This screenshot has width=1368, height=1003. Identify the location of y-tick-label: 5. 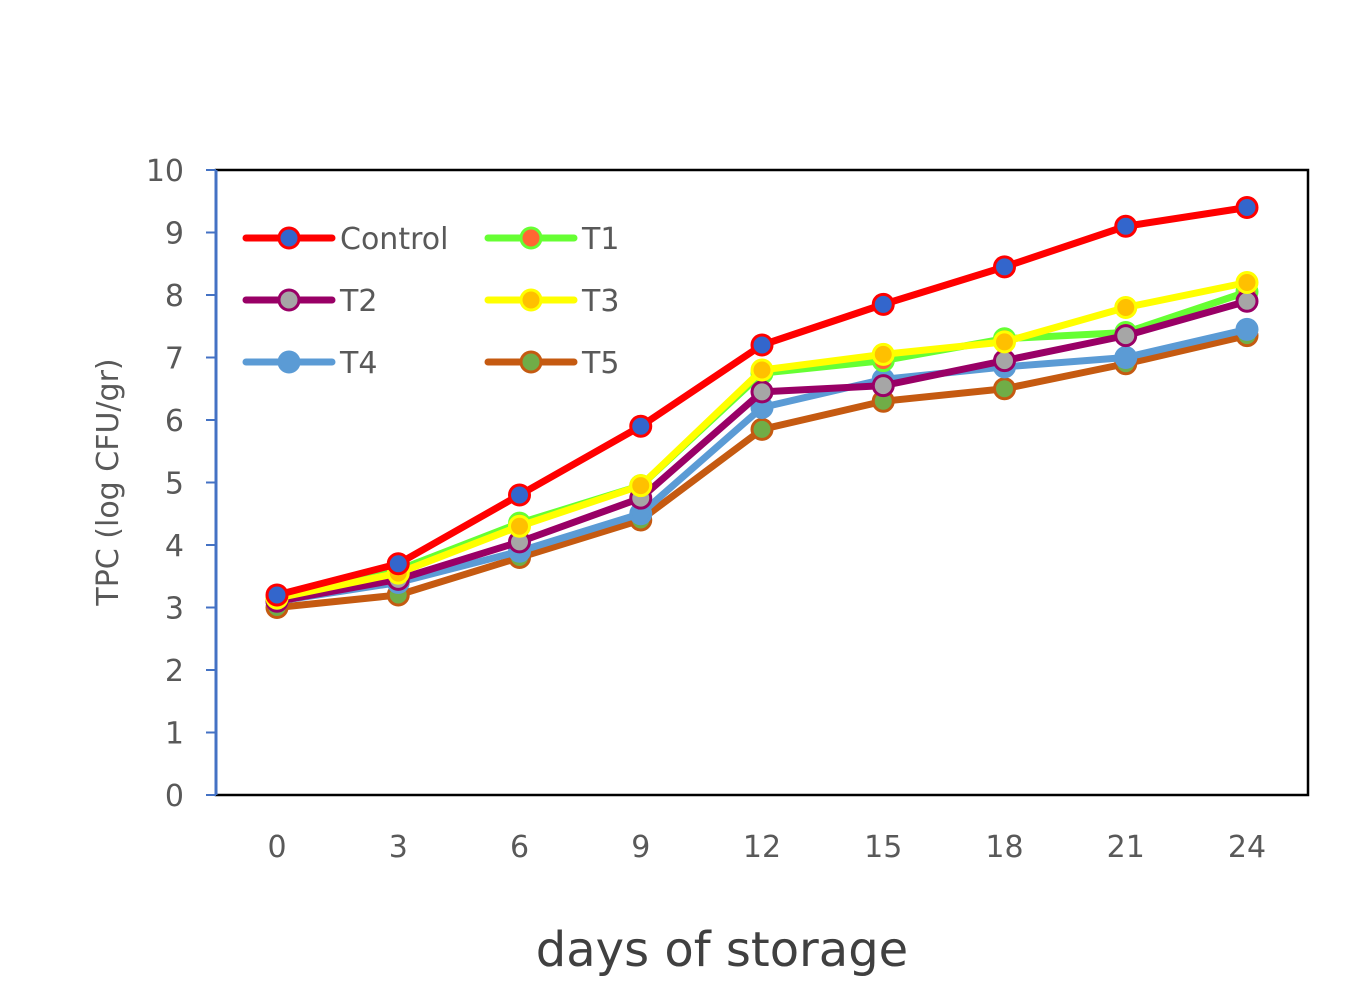
(174, 484).